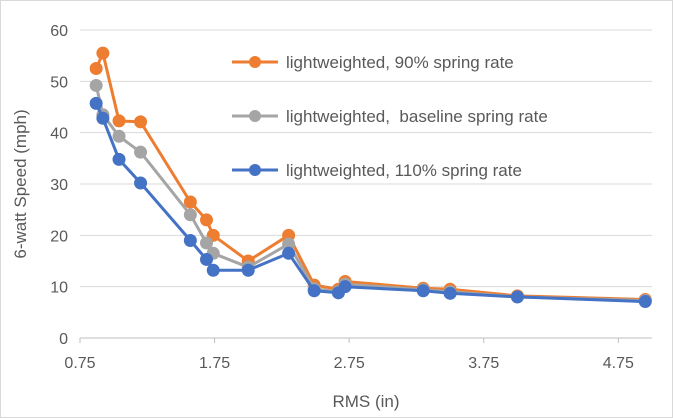  I want to click on y-axis-title: 6-watt Speed (mph), so click(20, 183).